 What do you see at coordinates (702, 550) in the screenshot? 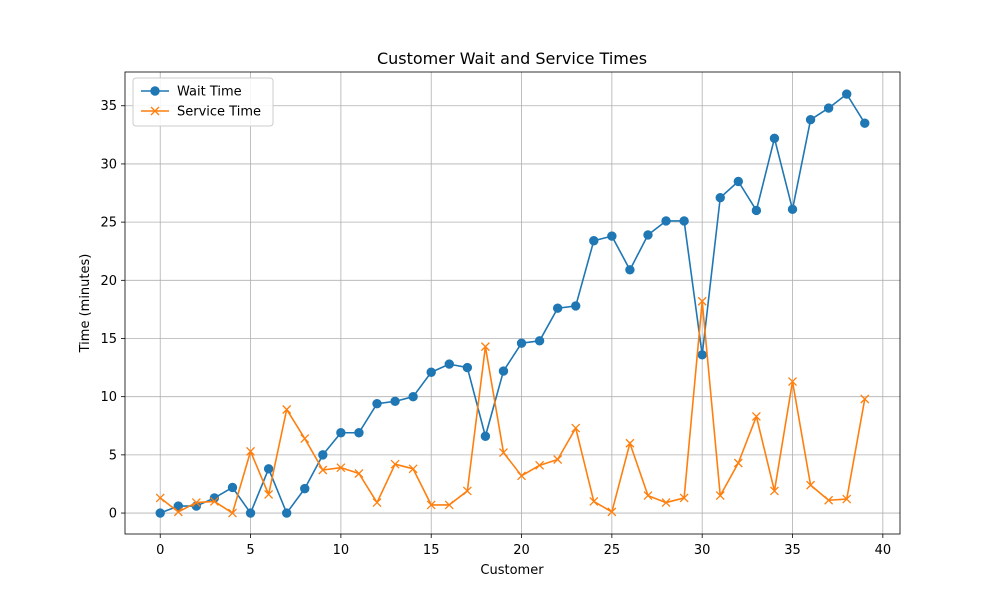
I see `x-tick-label: 30` at bounding box center [702, 550].